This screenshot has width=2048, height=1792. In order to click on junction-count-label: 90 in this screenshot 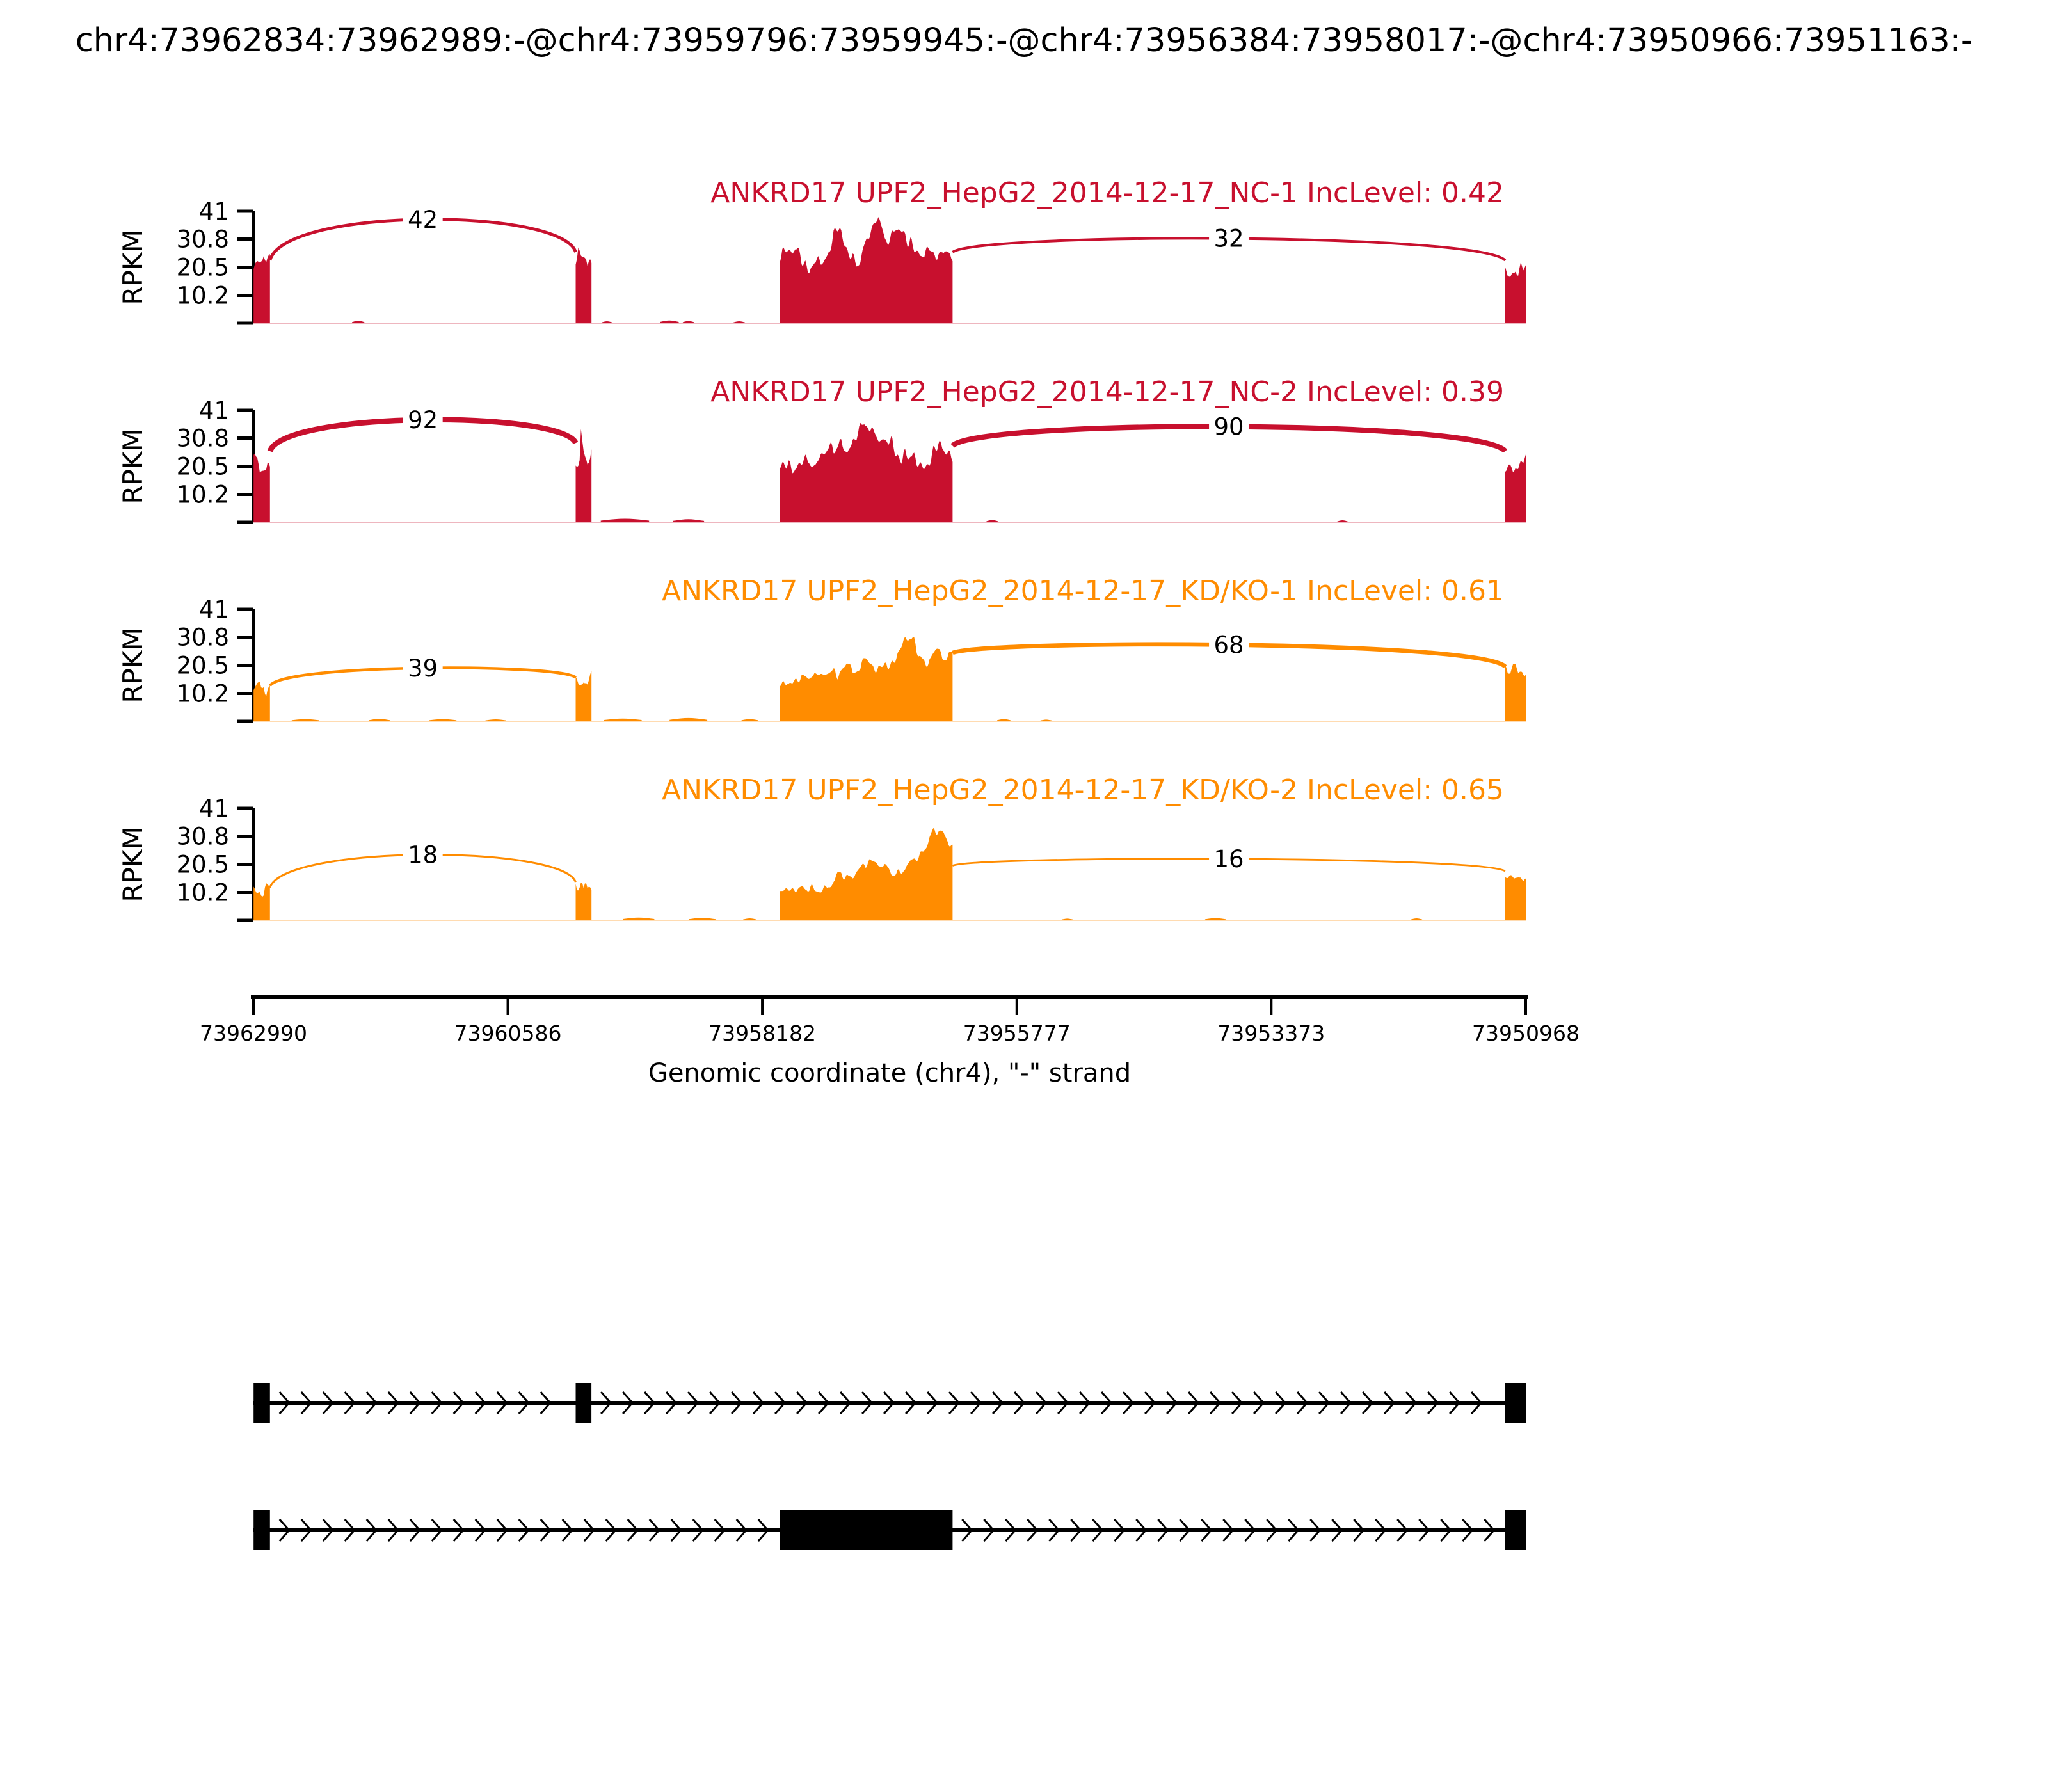, I will do `click(1229, 427)`.